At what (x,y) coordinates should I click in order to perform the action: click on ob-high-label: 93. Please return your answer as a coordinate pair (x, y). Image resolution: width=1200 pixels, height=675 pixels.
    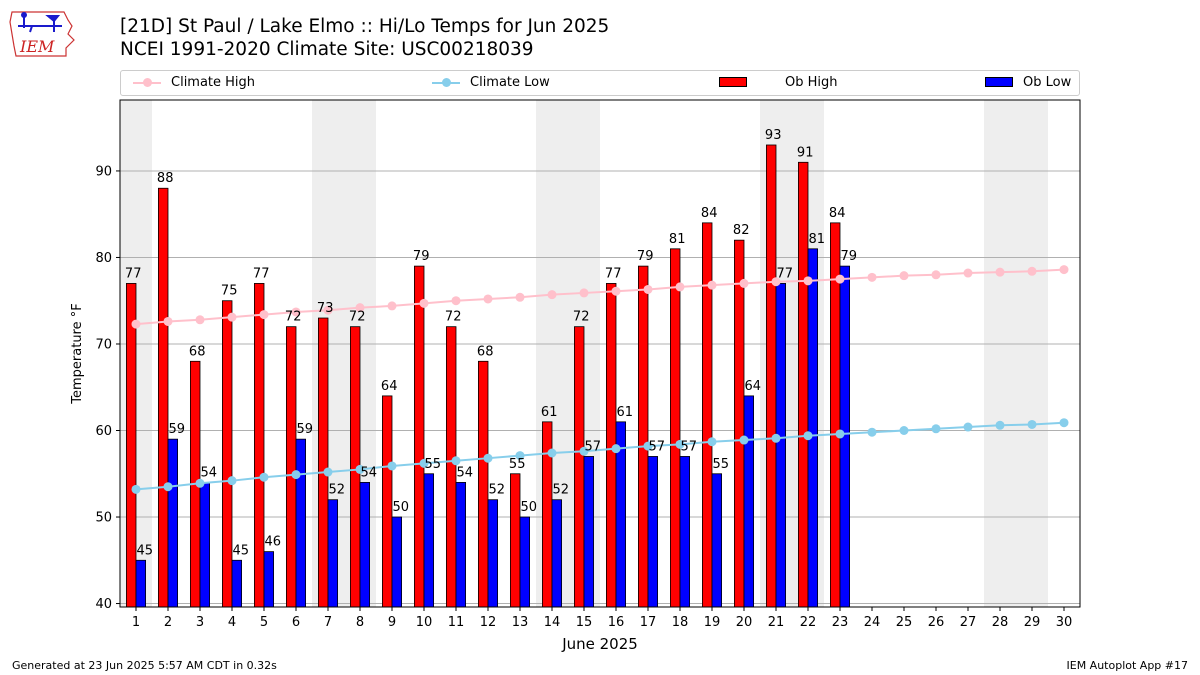
    Looking at the image, I should click on (773, 135).